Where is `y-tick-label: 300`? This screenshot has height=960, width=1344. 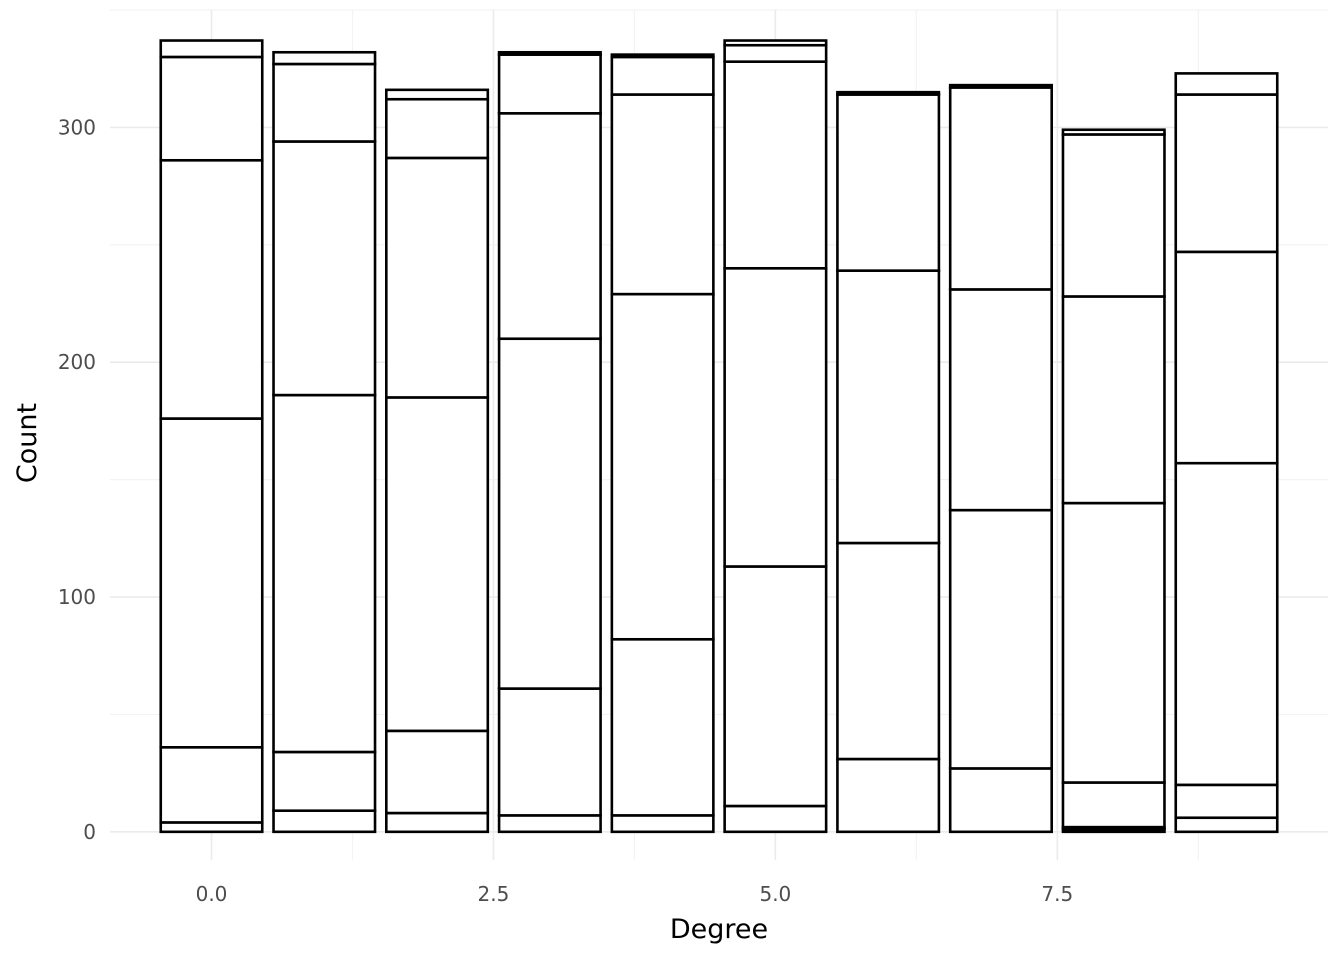
y-tick-label: 300 is located at coordinates (77, 127).